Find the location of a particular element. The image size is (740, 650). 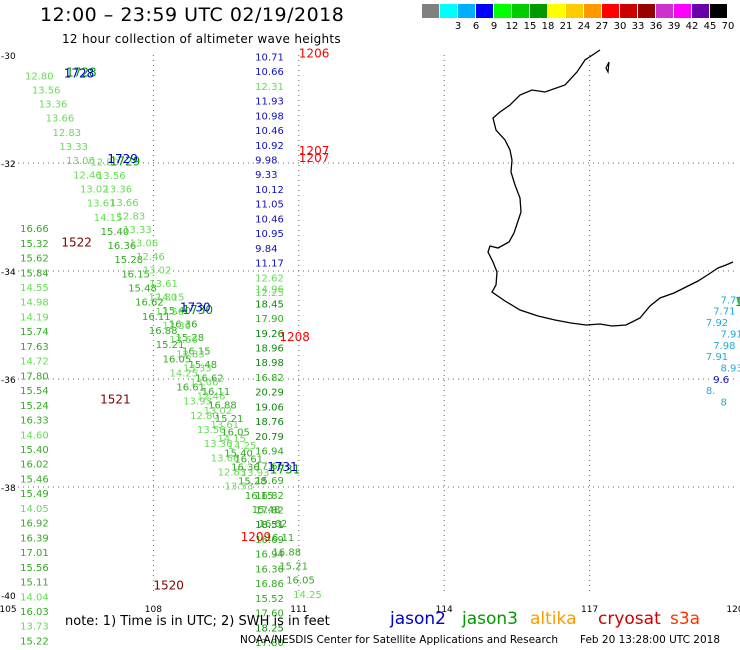

swh-value-label: 16.69 is located at coordinates (269, 540).